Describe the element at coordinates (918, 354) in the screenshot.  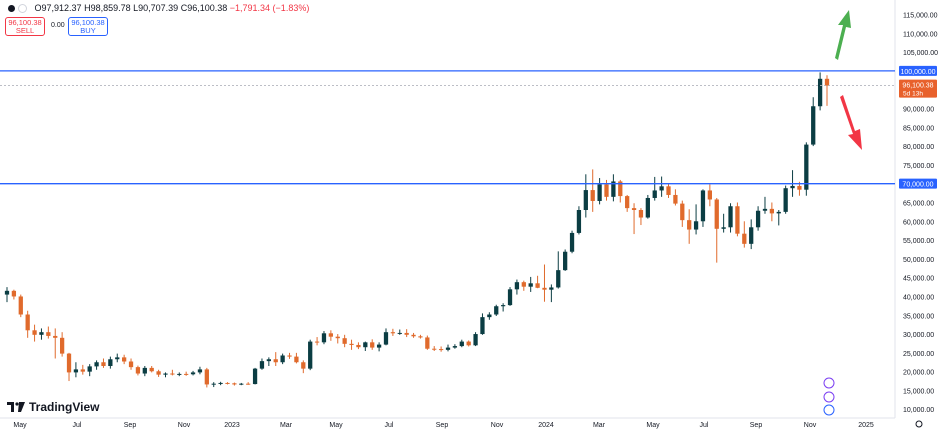
I see `y-tick-label: 25,000.00` at that location.